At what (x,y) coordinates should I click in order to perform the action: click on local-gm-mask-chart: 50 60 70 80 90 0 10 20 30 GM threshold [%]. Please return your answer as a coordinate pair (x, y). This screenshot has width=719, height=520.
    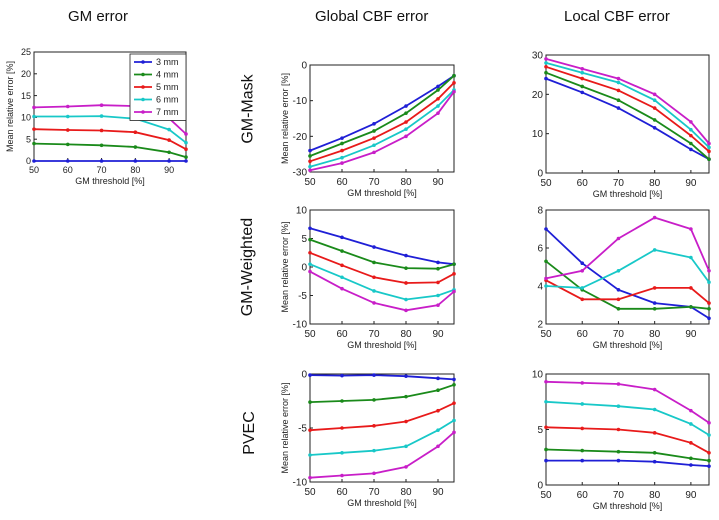
    Looking at the image, I should click on (621, 125).